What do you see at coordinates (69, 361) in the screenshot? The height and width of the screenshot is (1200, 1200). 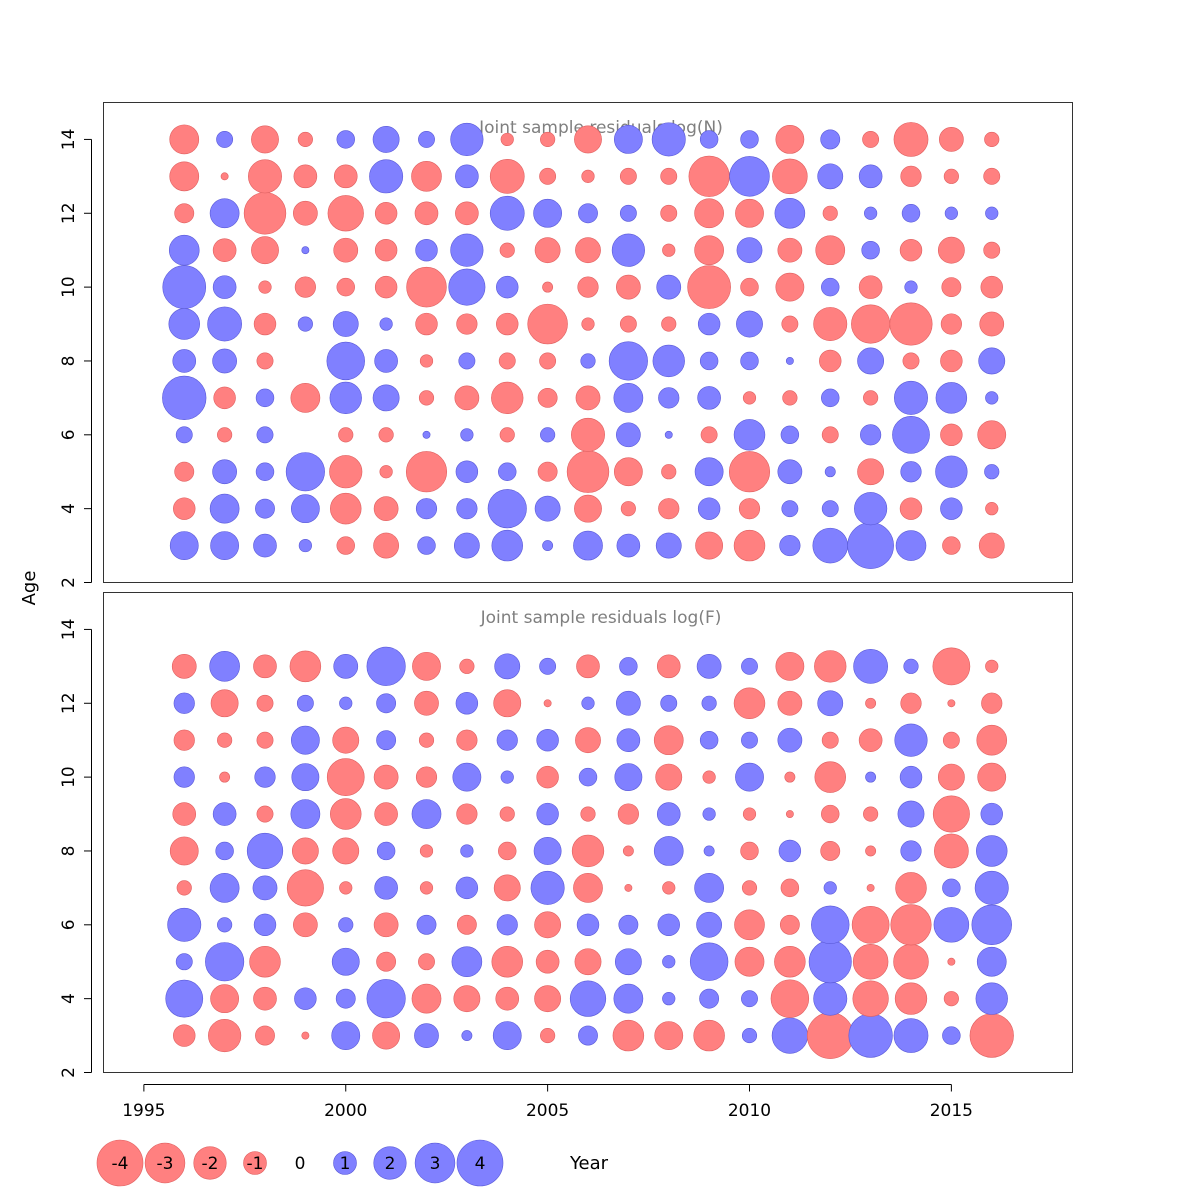 I see `y-tick-label: 8` at bounding box center [69, 361].